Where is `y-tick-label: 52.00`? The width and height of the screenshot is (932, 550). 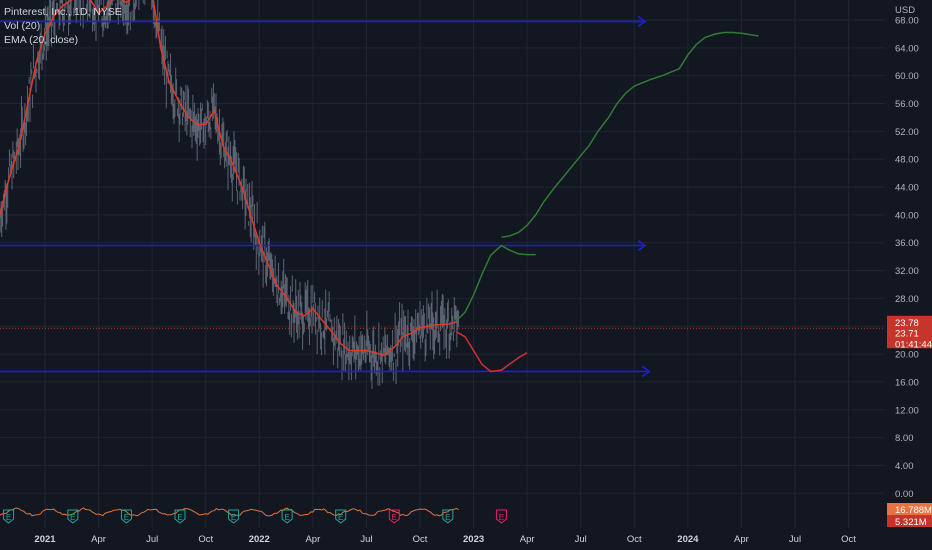 y-tick-label: 52.00 is located at coordinates (907, 132).